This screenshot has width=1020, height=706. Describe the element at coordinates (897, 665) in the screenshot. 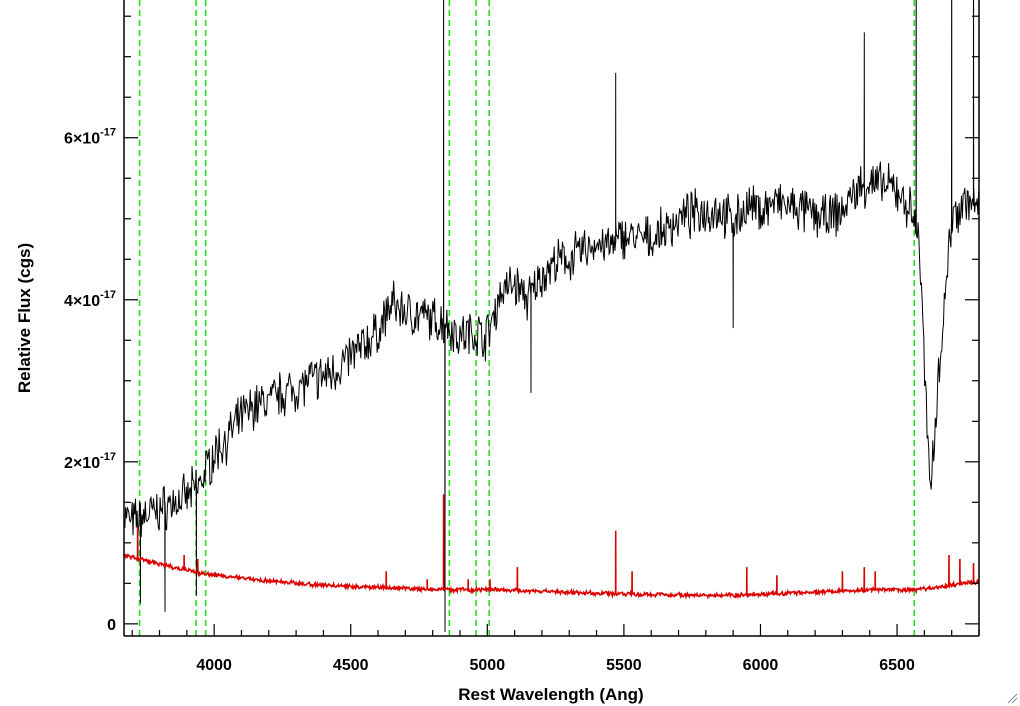

I see `x-tick-label: 6500` at that location.